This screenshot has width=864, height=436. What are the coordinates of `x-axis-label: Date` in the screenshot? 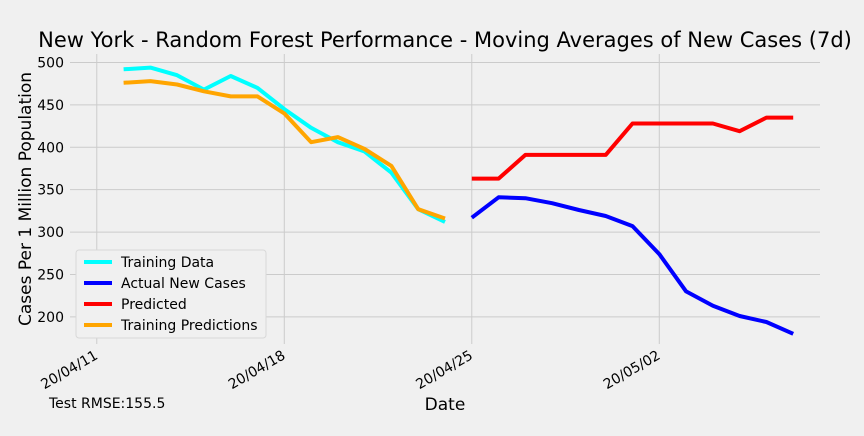 It's located at (445, 405).